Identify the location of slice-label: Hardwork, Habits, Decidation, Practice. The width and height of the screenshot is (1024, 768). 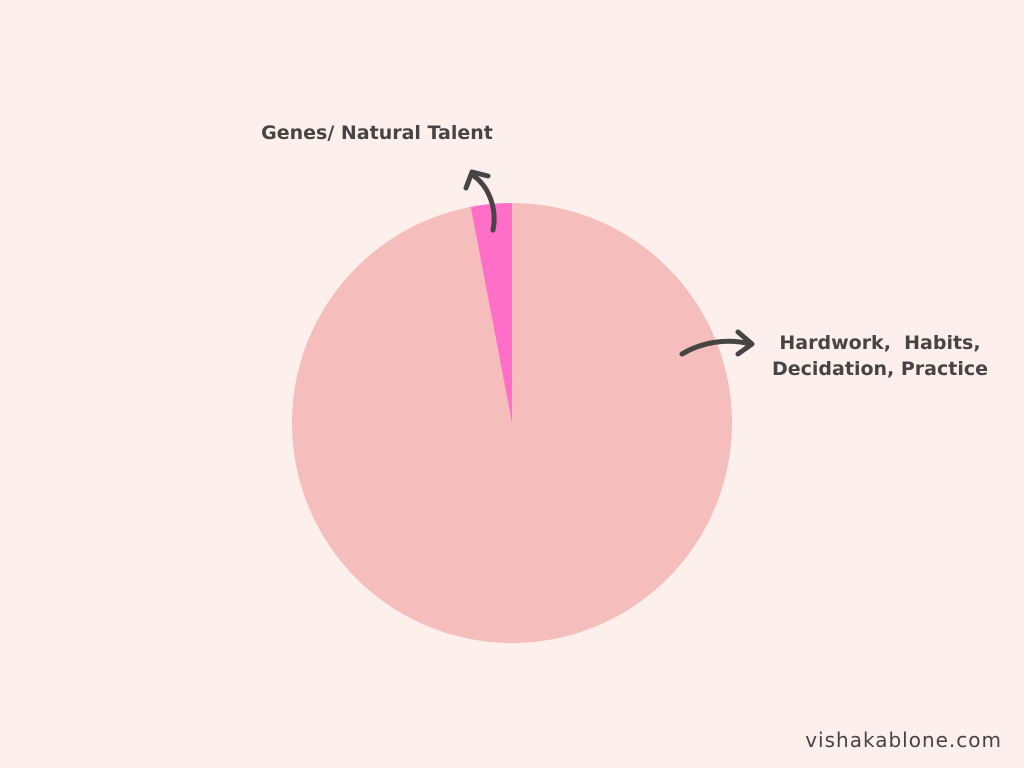
(880, 356).